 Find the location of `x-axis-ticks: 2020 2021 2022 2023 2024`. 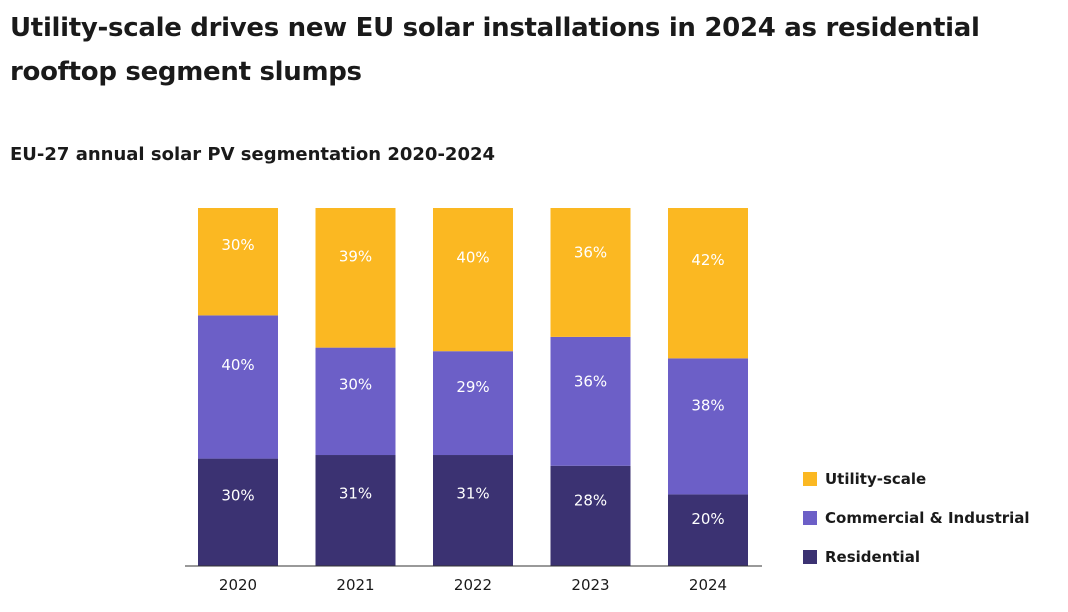

x-axis-ticks: 2020 2021 2022 2023 2024 is located at coordinates (473, 585).